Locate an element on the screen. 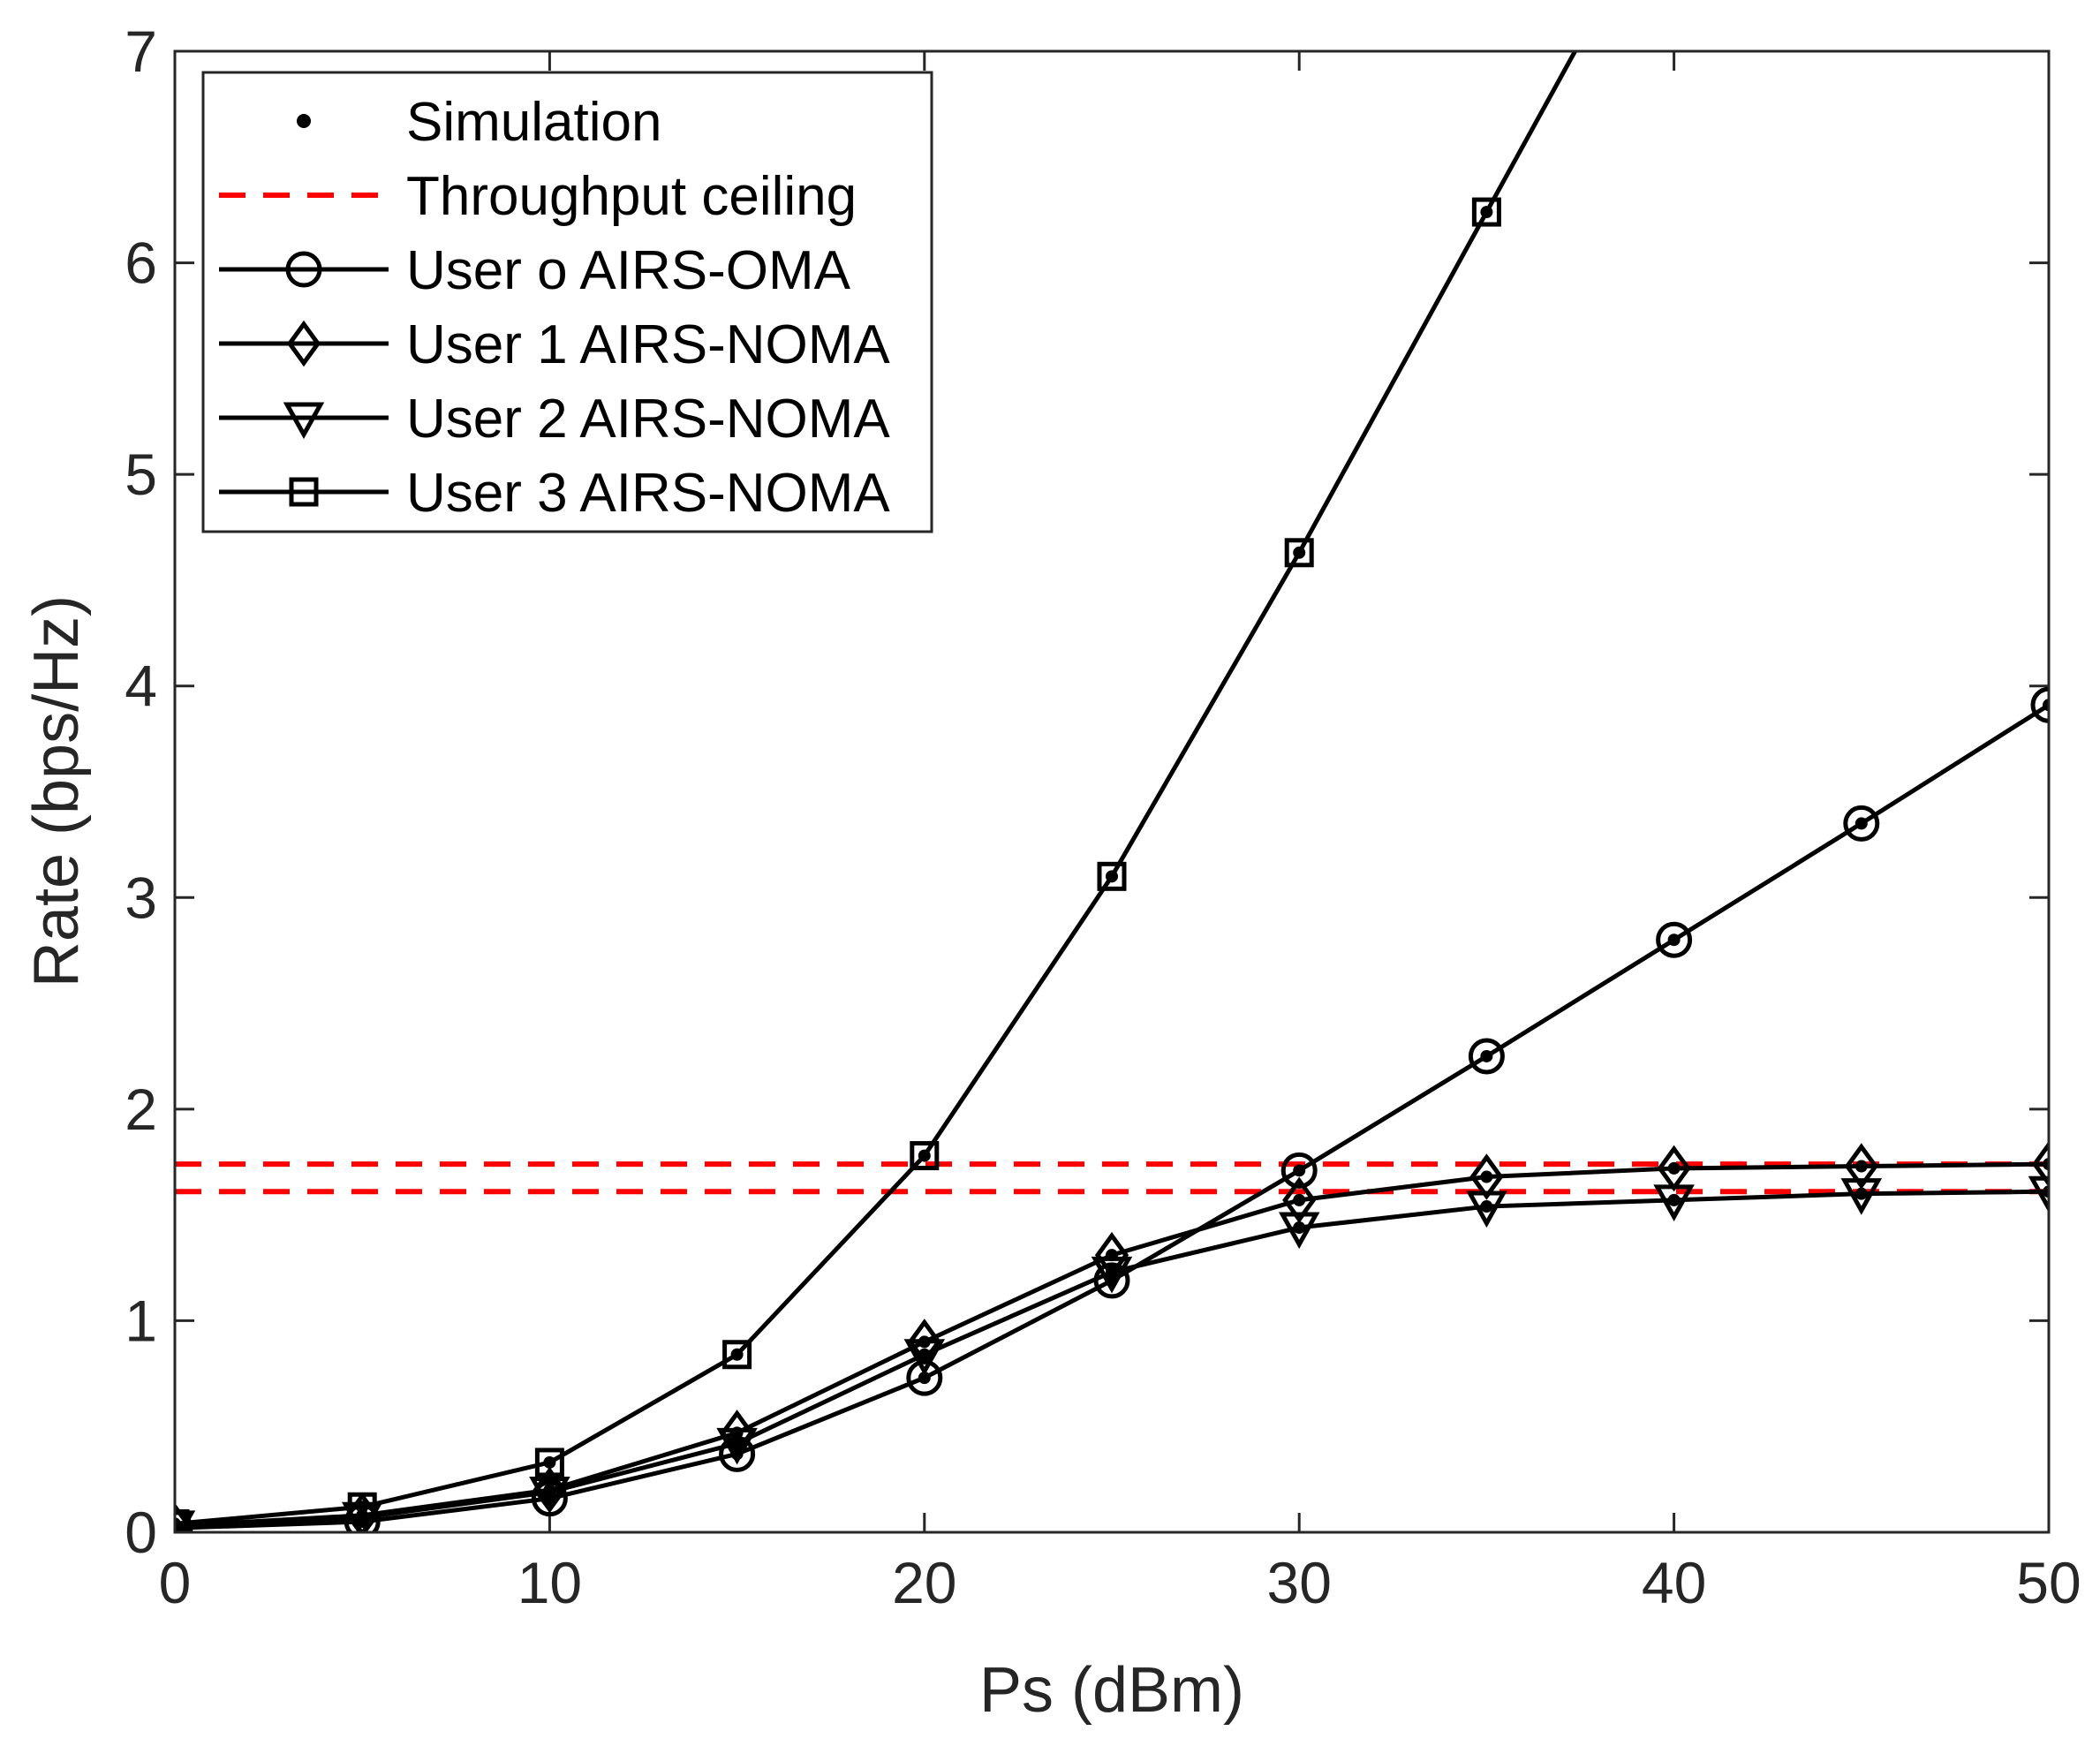 The width and height of the screenshot is (2100, 1746). x-tick-label: 0 is located at coordinates (176, 1582).